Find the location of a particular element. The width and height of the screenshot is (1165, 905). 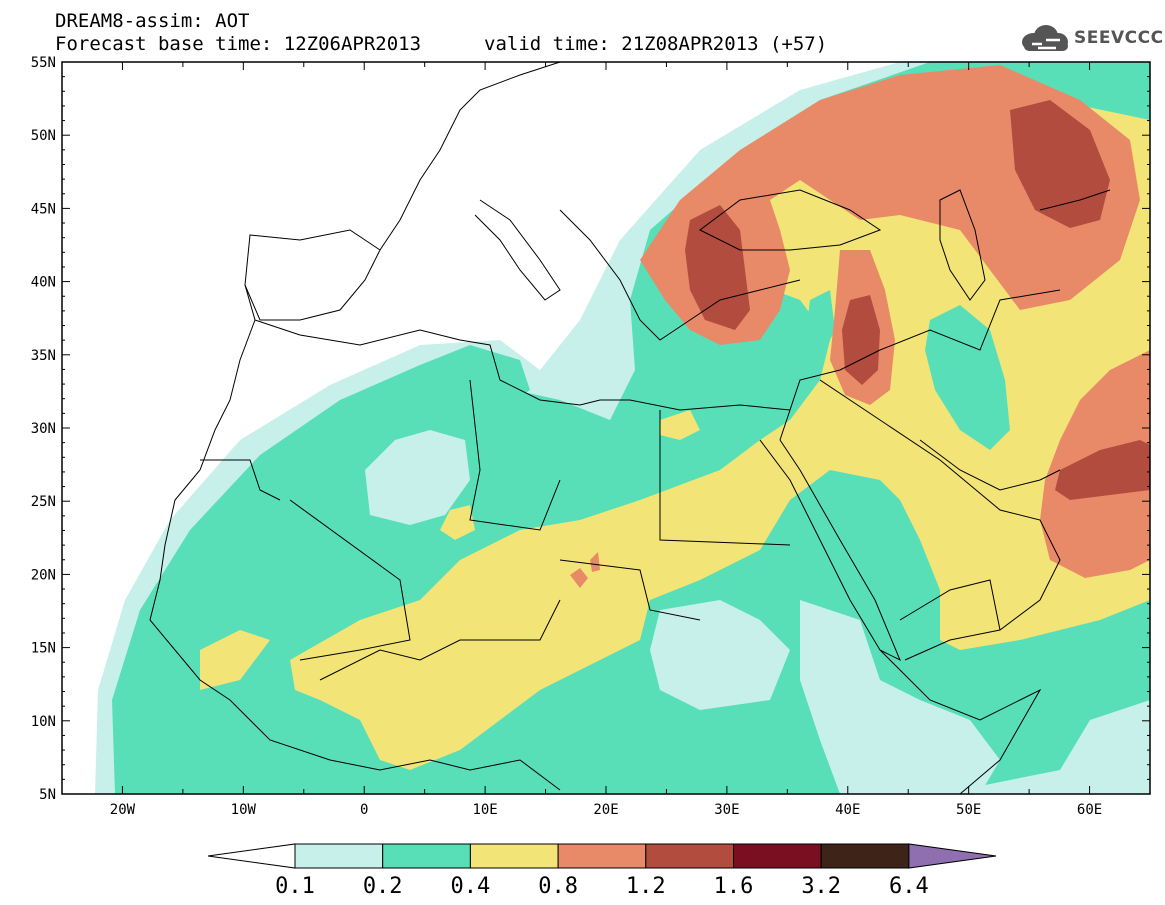

lat-tick-label: 30N is located at coordinates (43, 429).